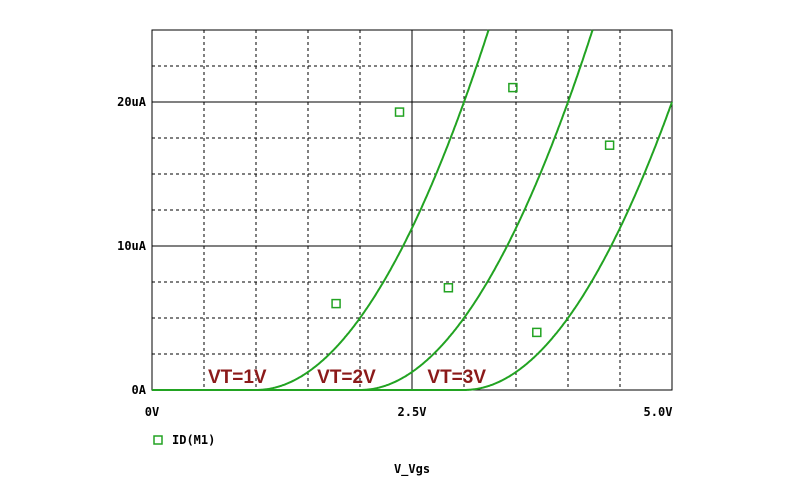  I want to click on x-axis-label: V_Vgs, so click(412, 469).